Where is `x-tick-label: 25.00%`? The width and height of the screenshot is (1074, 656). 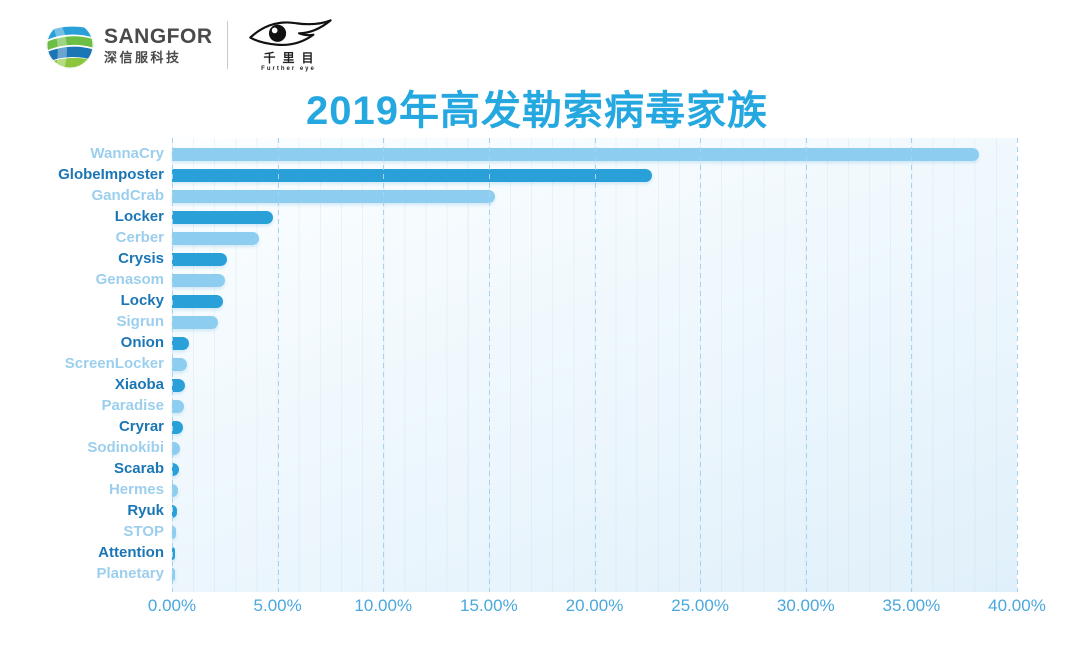 x-tick-label: 25.00% is located at coordinates (700, 605).